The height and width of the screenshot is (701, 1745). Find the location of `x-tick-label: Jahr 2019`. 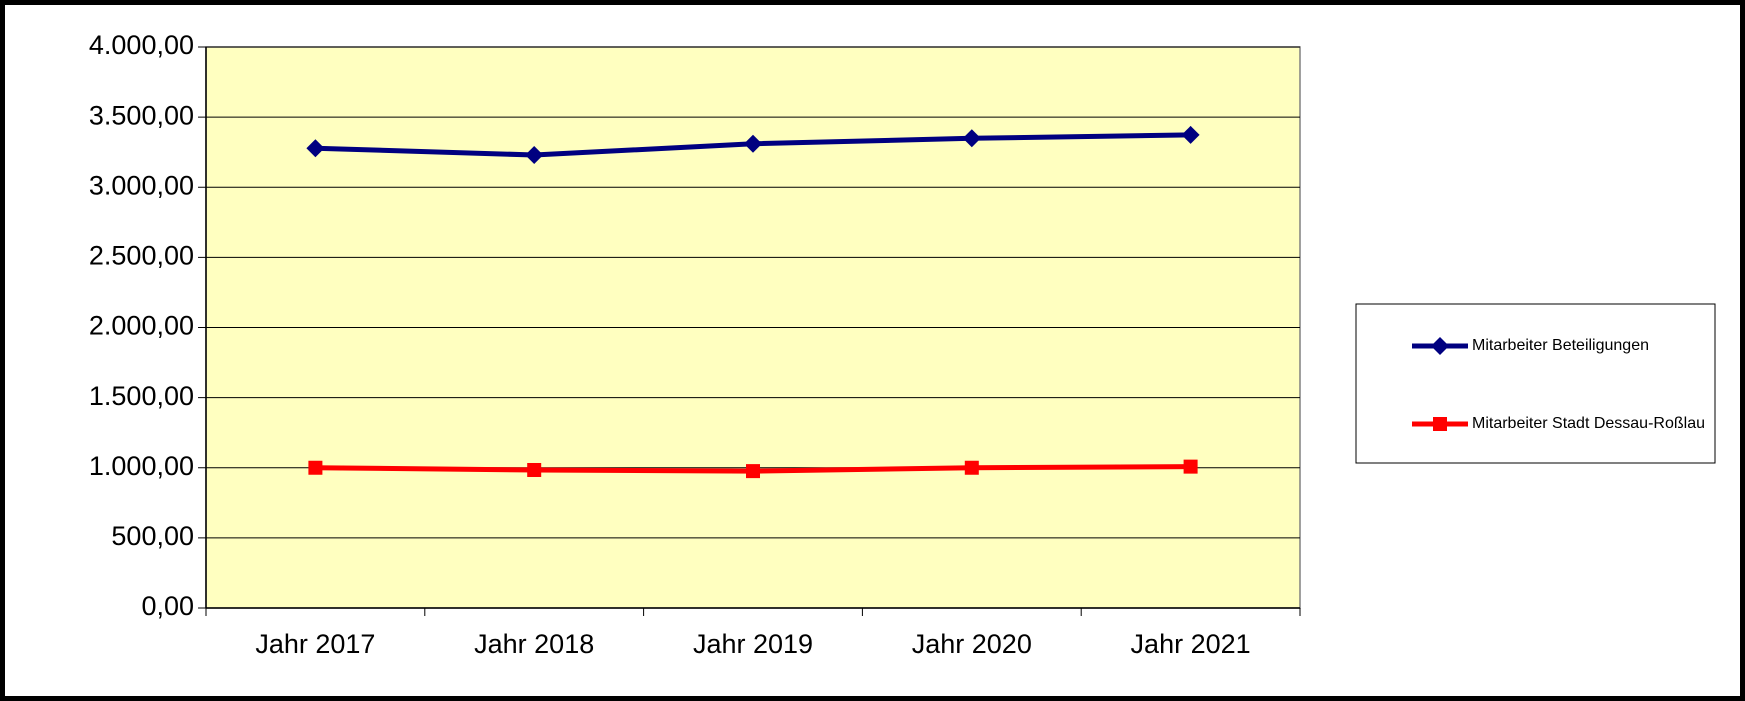

x-tick-label: Jahr 2019 is located at coordinates (753, 644).